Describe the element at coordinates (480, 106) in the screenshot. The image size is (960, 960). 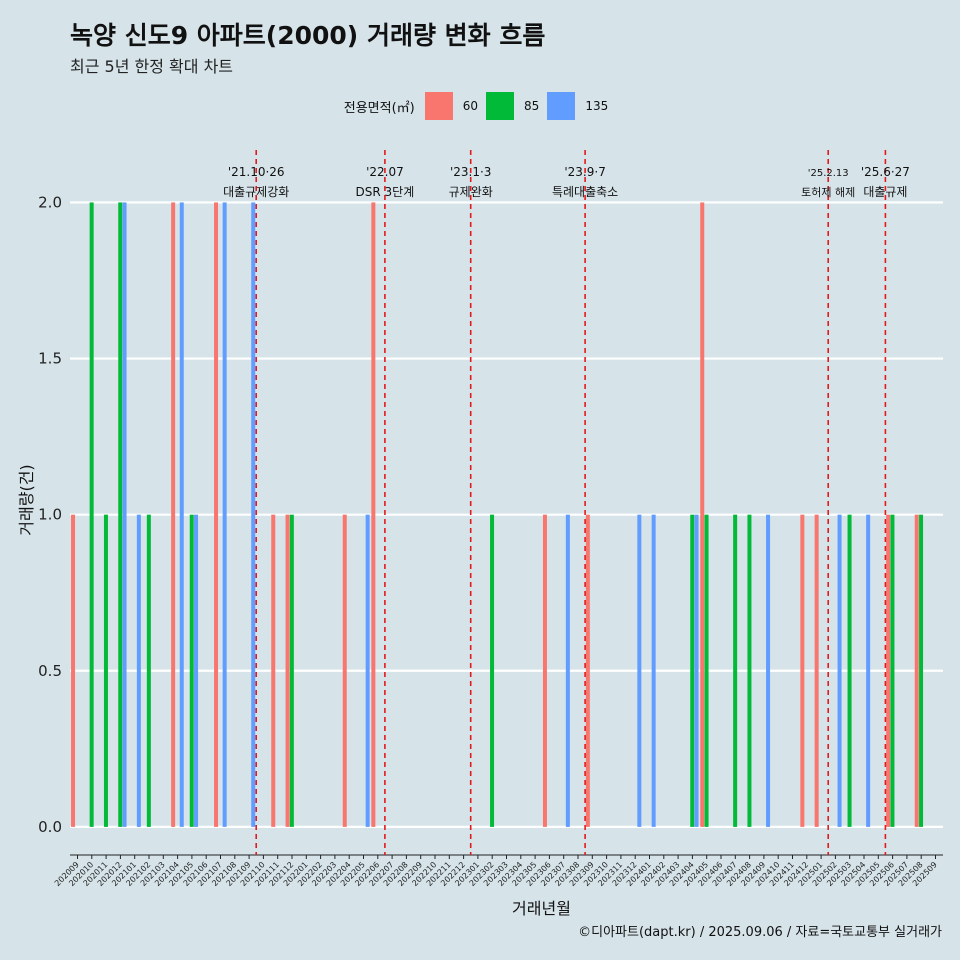
I see `legend: 전용면적(㎡) 60 85 135` at that location.